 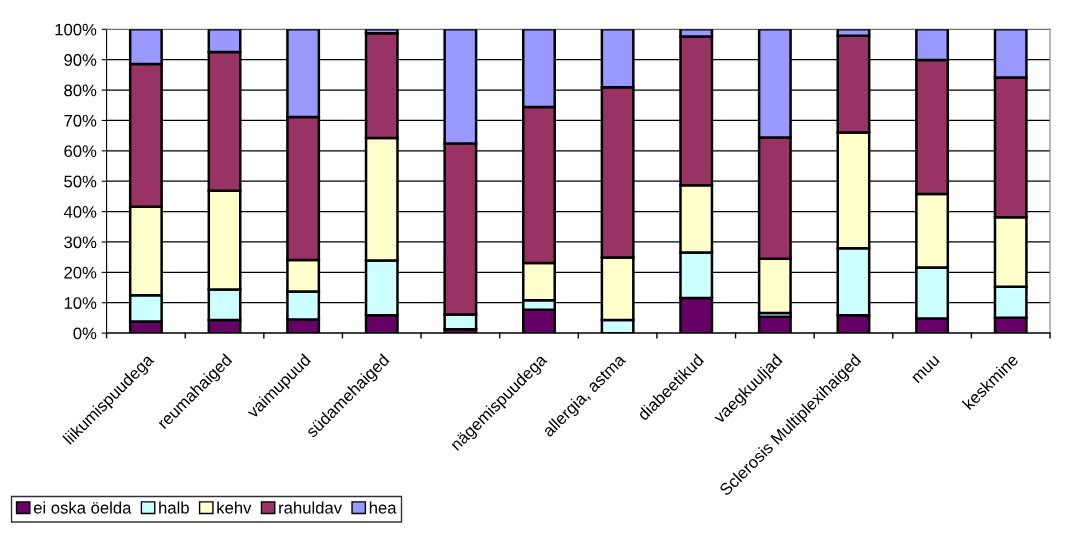 What do you see at coordinates (80, 120) in the screenshot?
I see `y-tick-label: 70%` at bounding box center [80, 120].